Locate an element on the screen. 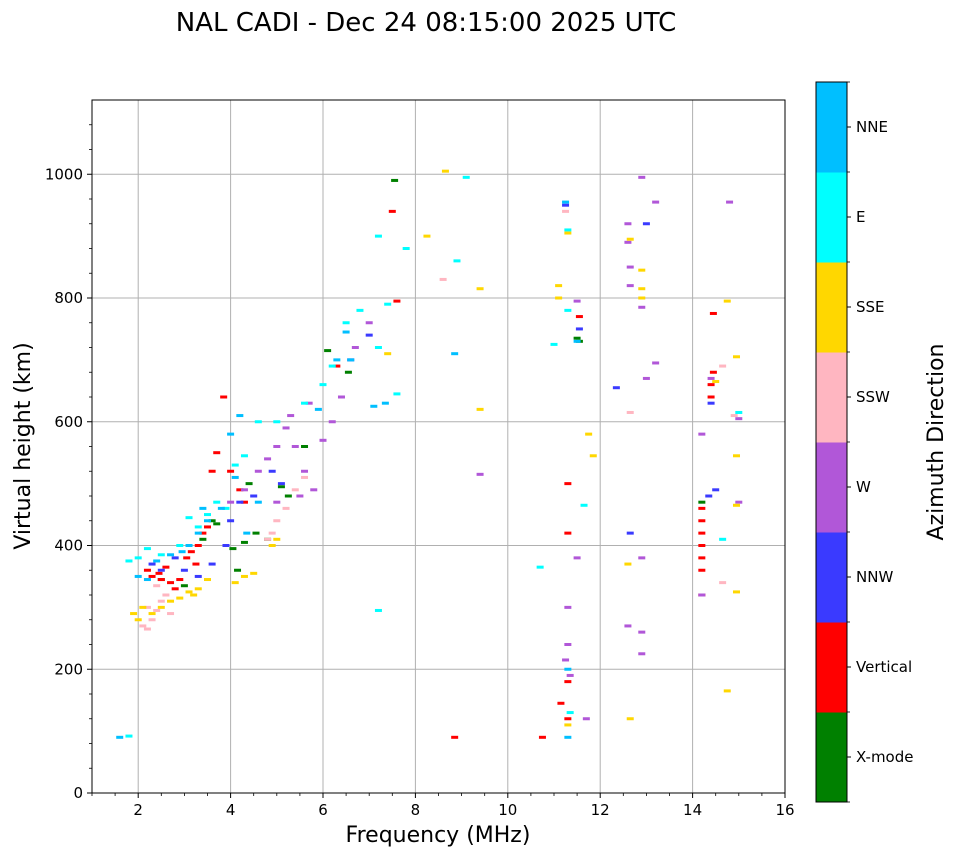  x-tick-label: 16 is located at coordinates (784, 810).